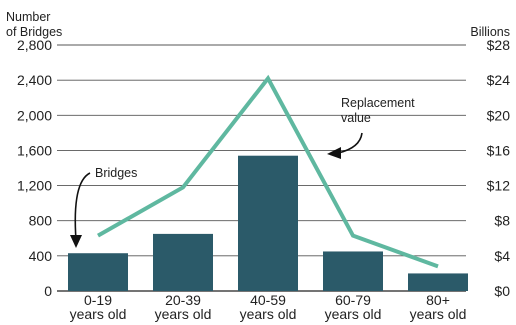  What do you see at coordinates (499, 150) in the screenshot?
I see `right-tick-label: $16` at bounding box center [499, 150].